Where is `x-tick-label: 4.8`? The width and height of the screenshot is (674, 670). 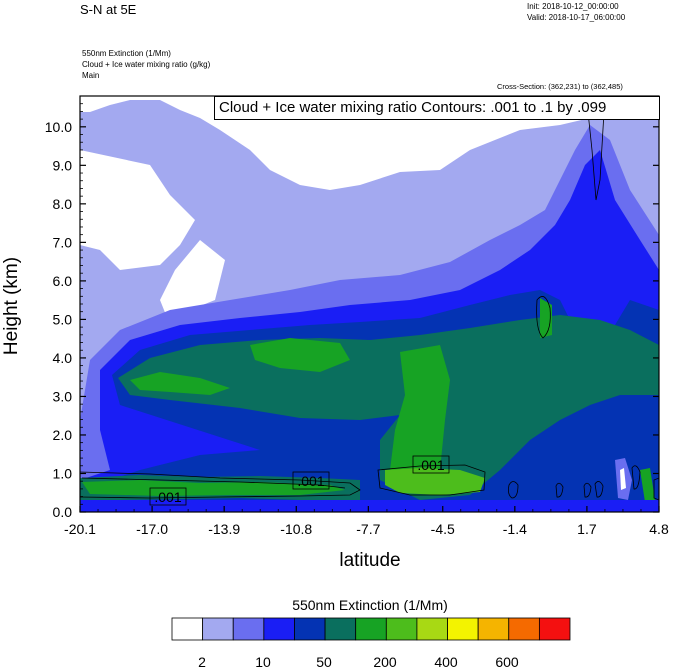
x-tick-label: 4.8 is located at coordinates (659, 529).